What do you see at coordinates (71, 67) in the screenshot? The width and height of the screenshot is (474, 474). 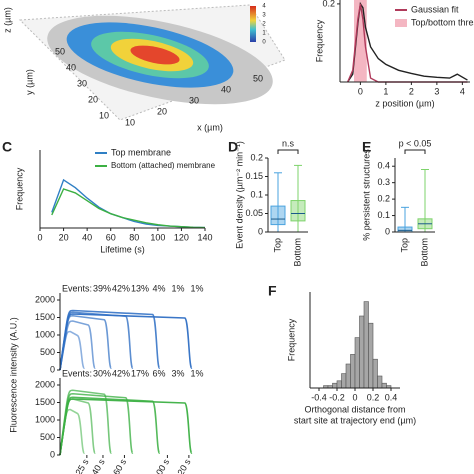 I see `y-tick-label: 40` at bounding box center [71, 67].